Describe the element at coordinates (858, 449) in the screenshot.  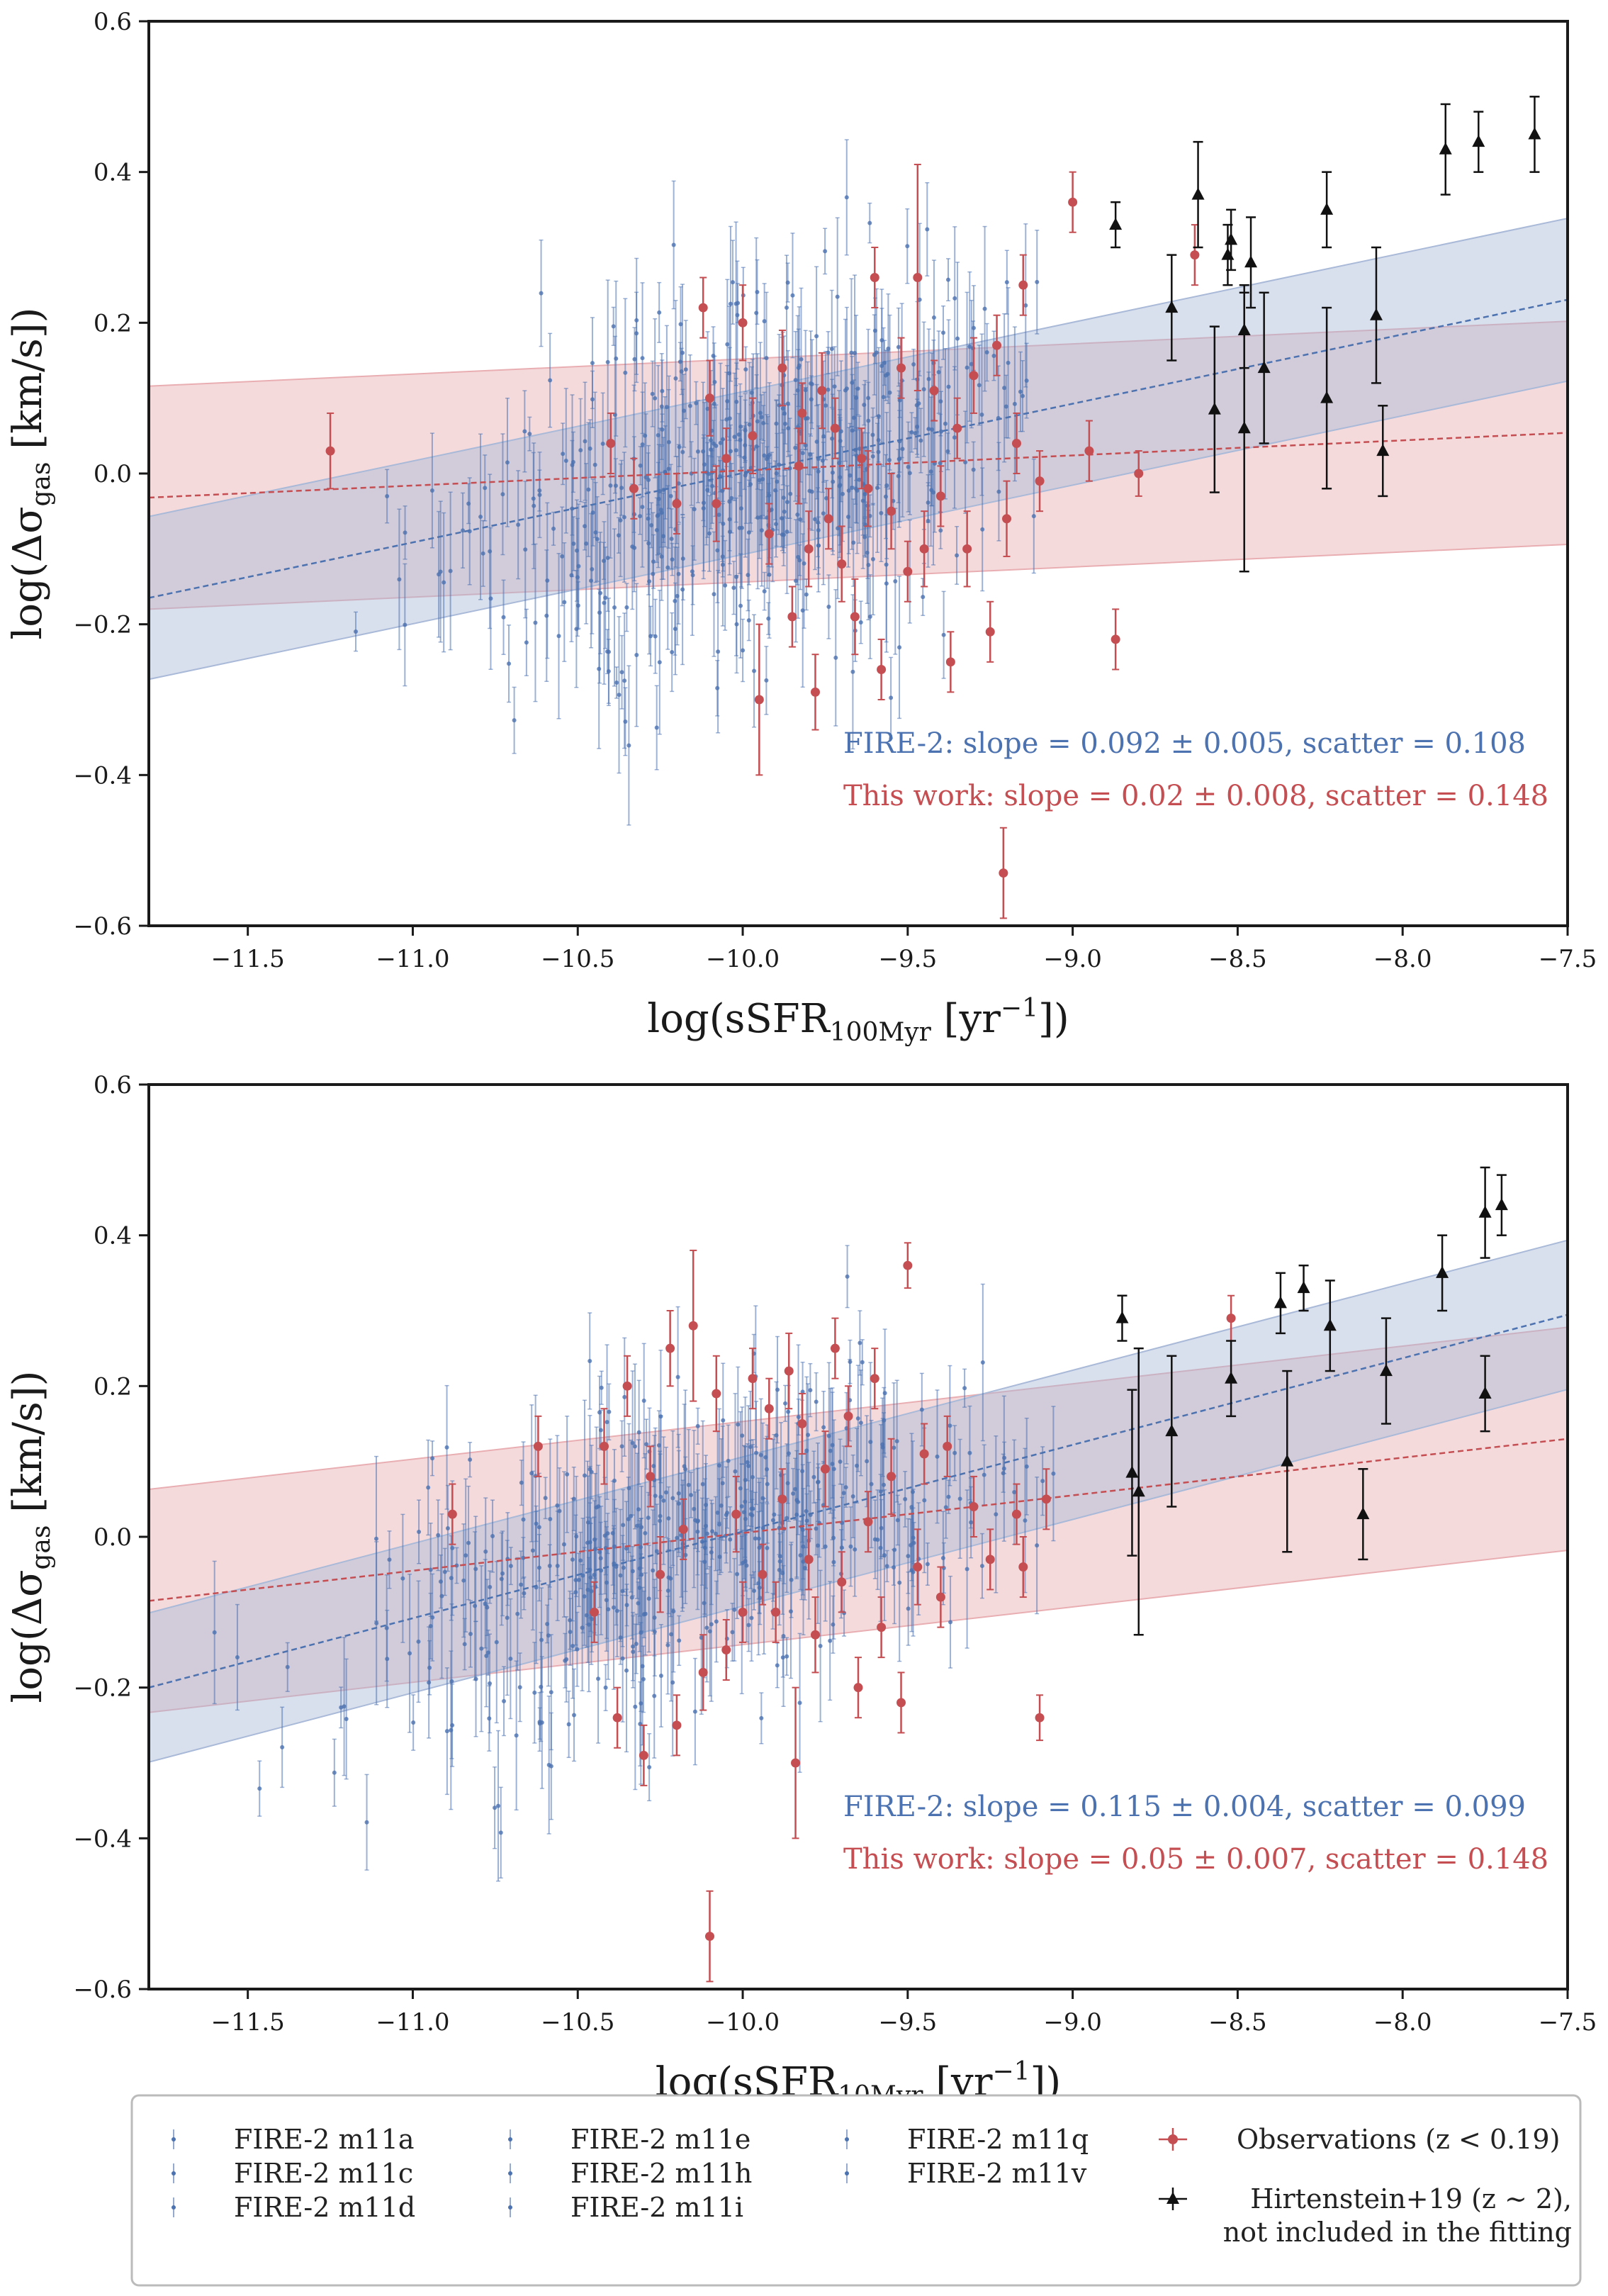
I see `fire-fit-line` at that location.